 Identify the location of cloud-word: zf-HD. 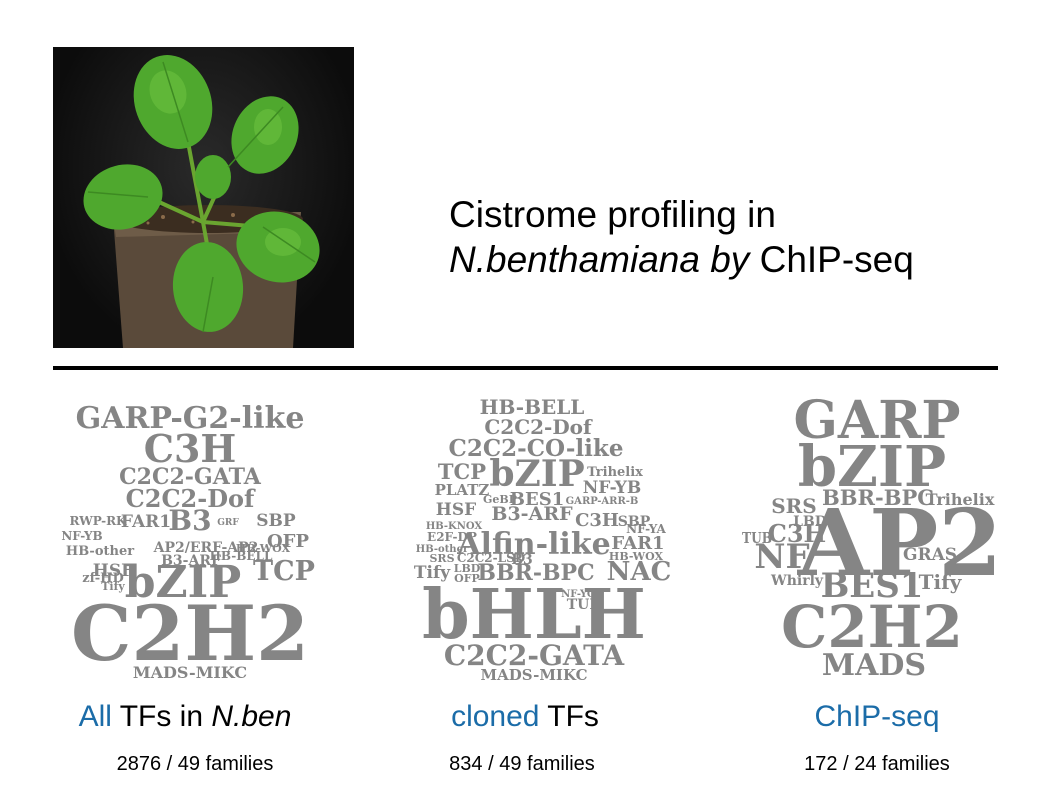
(102, 578).